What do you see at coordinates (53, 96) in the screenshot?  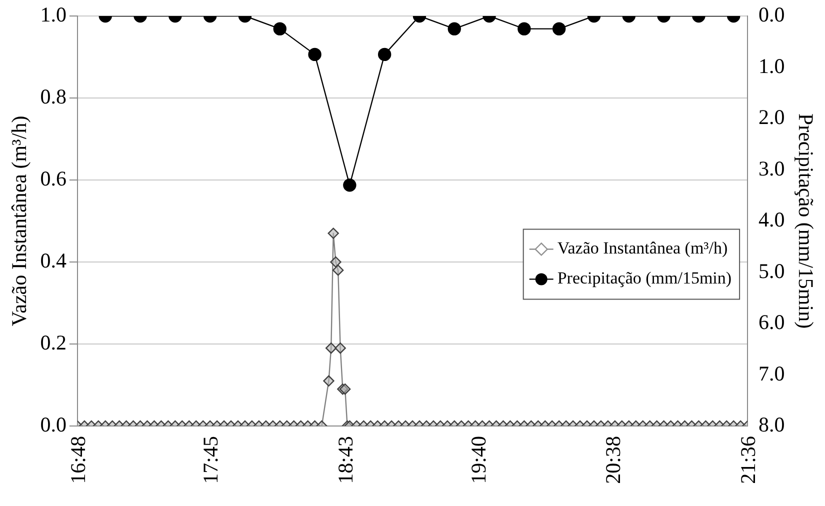 I see `y-tick-label: 0.8` at bounding box center [53, 96].